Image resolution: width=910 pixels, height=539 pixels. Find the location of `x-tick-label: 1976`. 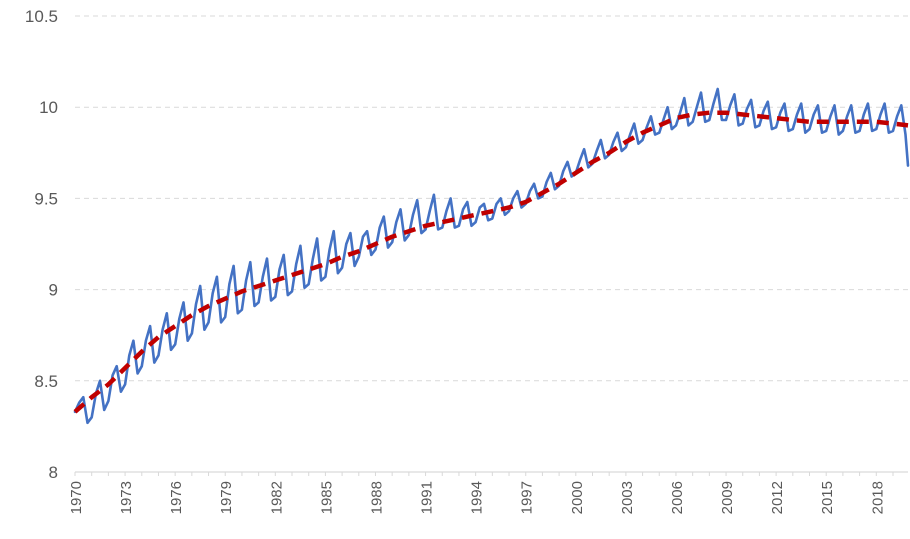

x-tick-label: 1976 is located at coordinates (176, 497).